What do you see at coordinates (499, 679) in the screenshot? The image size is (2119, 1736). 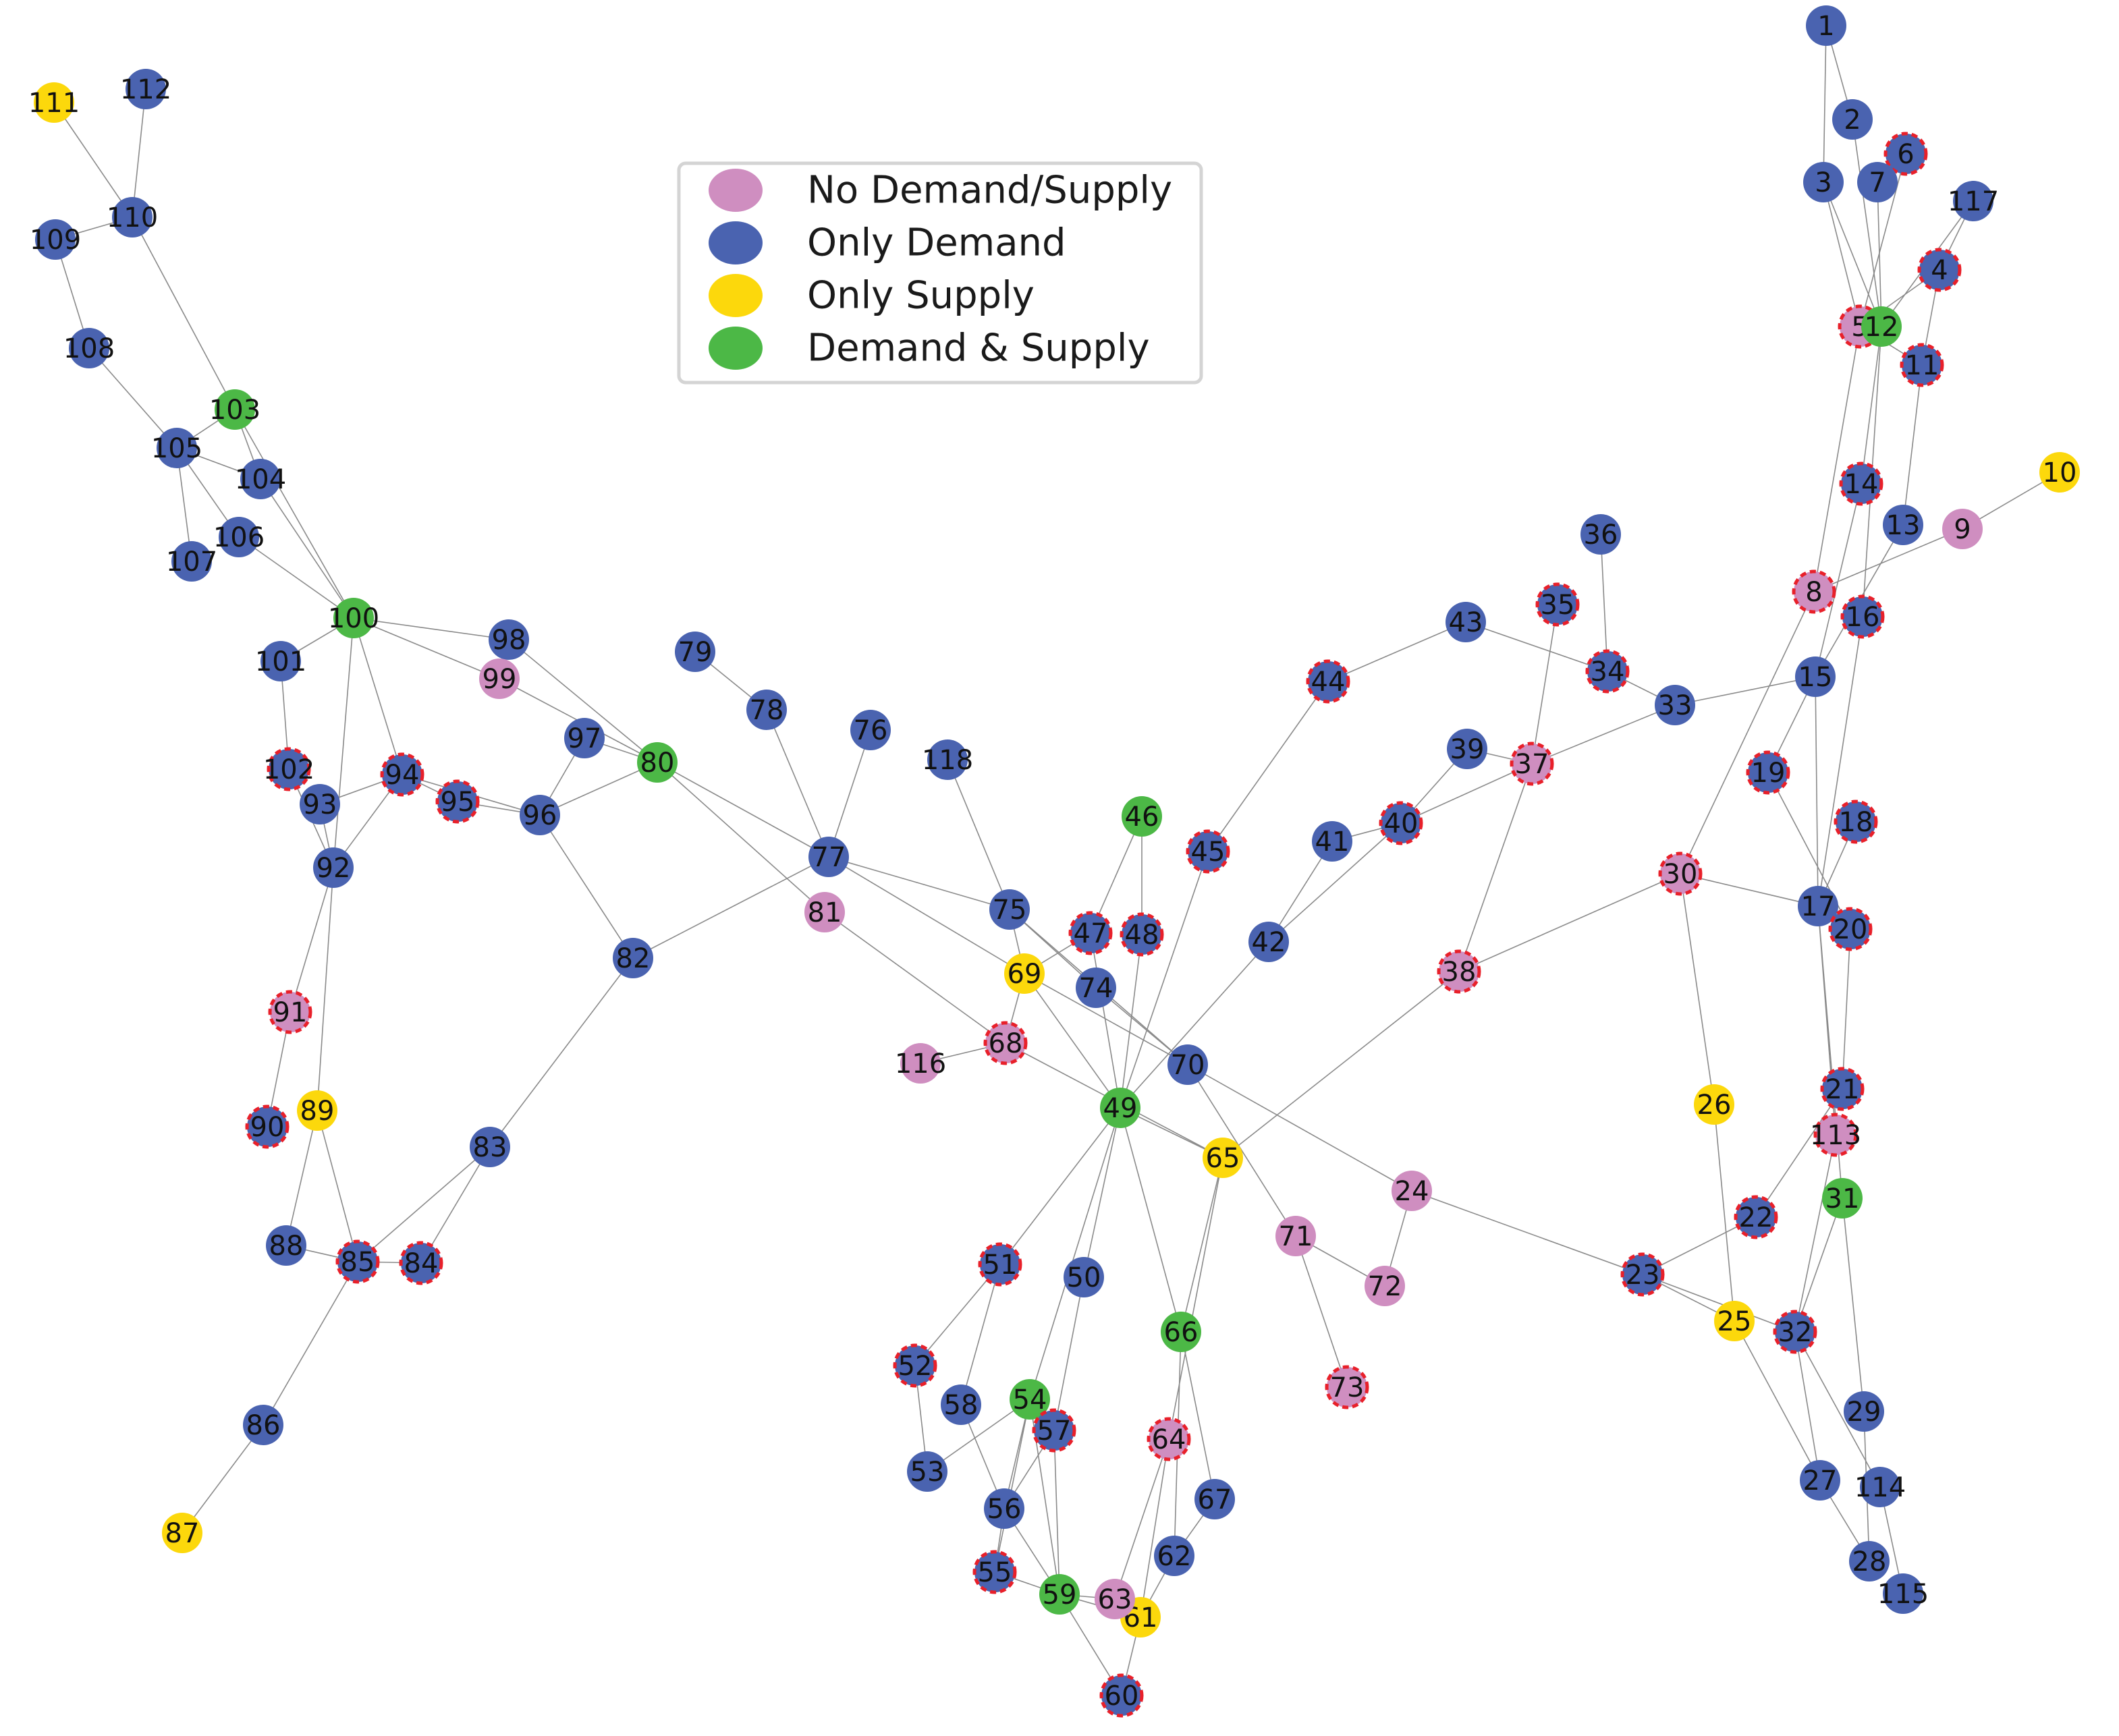 I see `node-99: 99` at bounding box center [499, 679].